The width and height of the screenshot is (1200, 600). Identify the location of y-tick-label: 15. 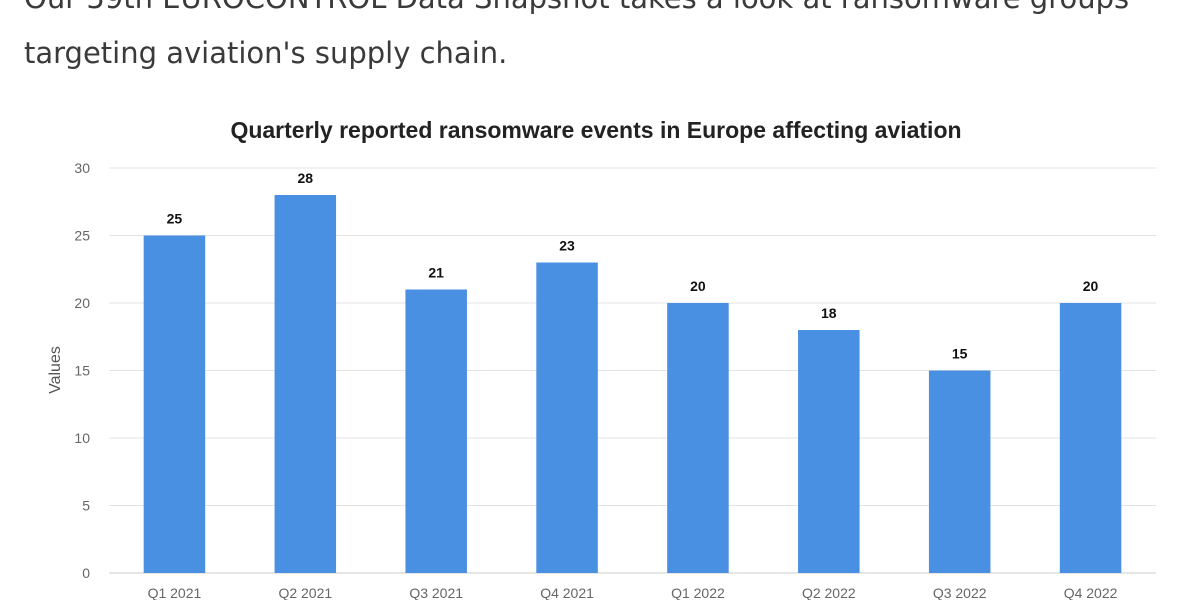
(82, 371).